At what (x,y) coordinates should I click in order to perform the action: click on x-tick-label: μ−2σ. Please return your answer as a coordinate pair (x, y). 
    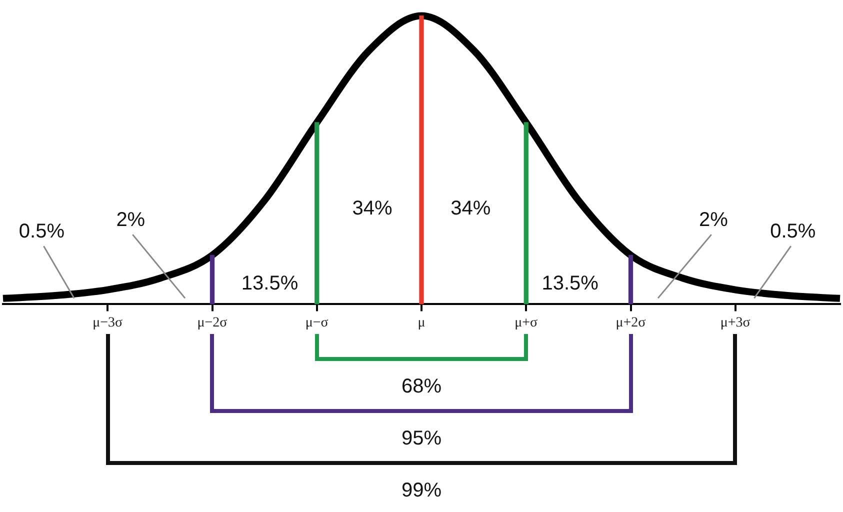
    Looking at the image, I should click on (212, 322).